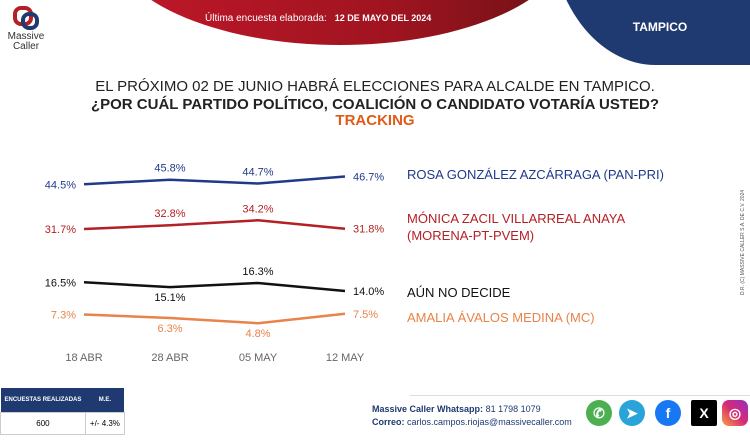 Image resolution: width=750 pixels, height=447 pixels. I want to click on whatsapp-number: 81 1798 1079, so click(513, 409).